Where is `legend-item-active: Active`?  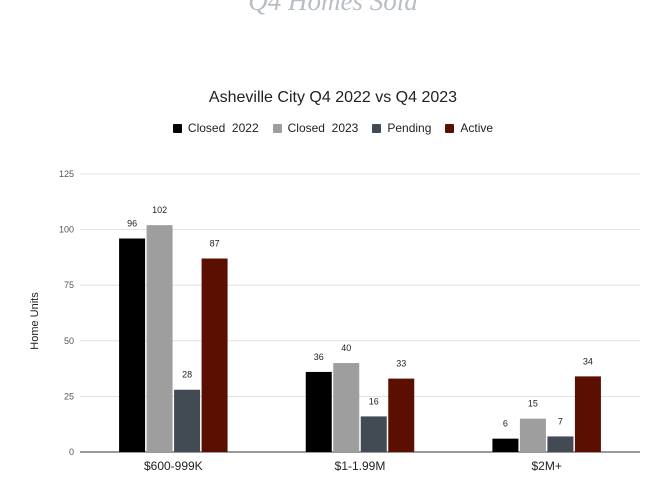 legend-item-active: Active is located at coordinates (469, 128).